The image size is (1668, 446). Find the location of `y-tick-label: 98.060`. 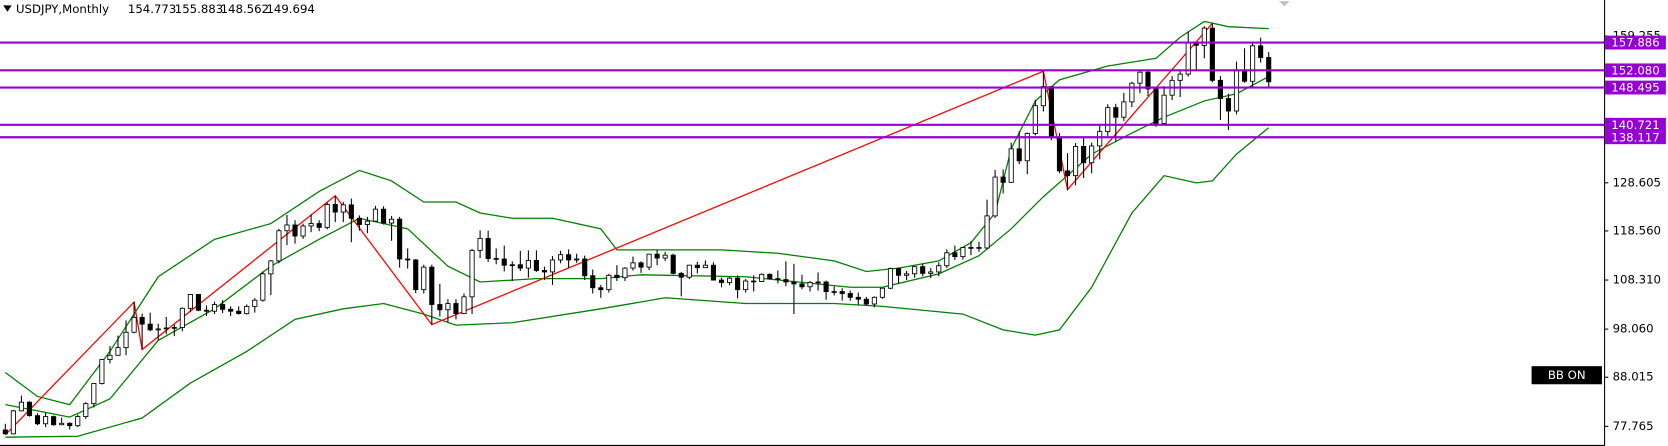

y-tick-label: 98.060 is located at coordinates (1633, 329).